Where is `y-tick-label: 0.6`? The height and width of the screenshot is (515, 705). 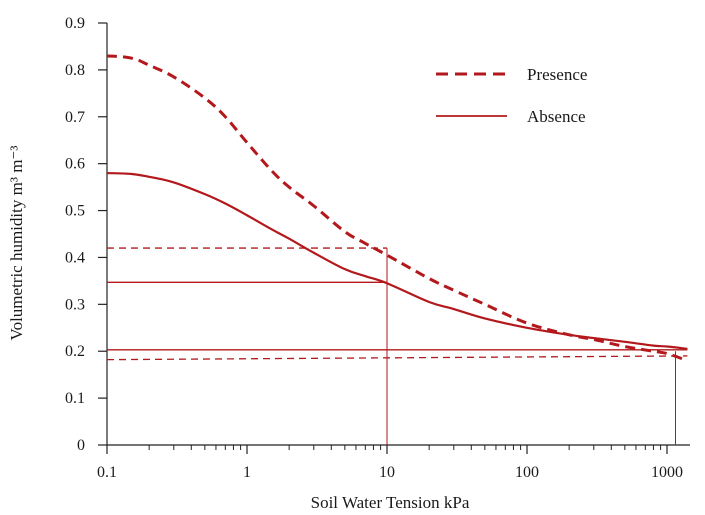
y-tick-label: 0.6 is located at coordinates (75, 164).